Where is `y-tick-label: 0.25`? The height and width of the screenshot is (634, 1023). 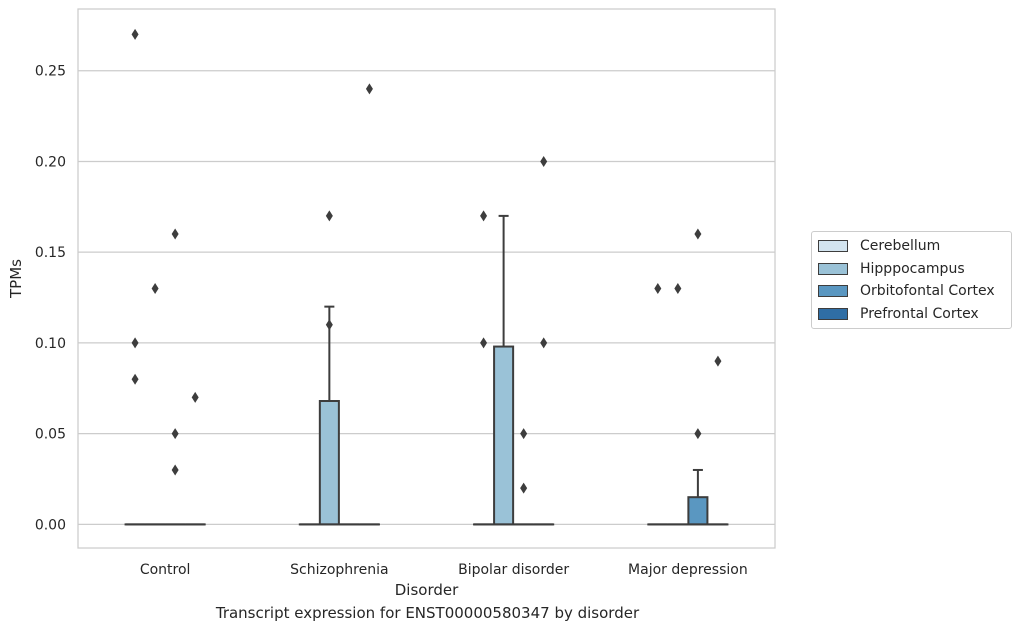 y-tick-label: 0.25 is located at coordinates (50, 72).